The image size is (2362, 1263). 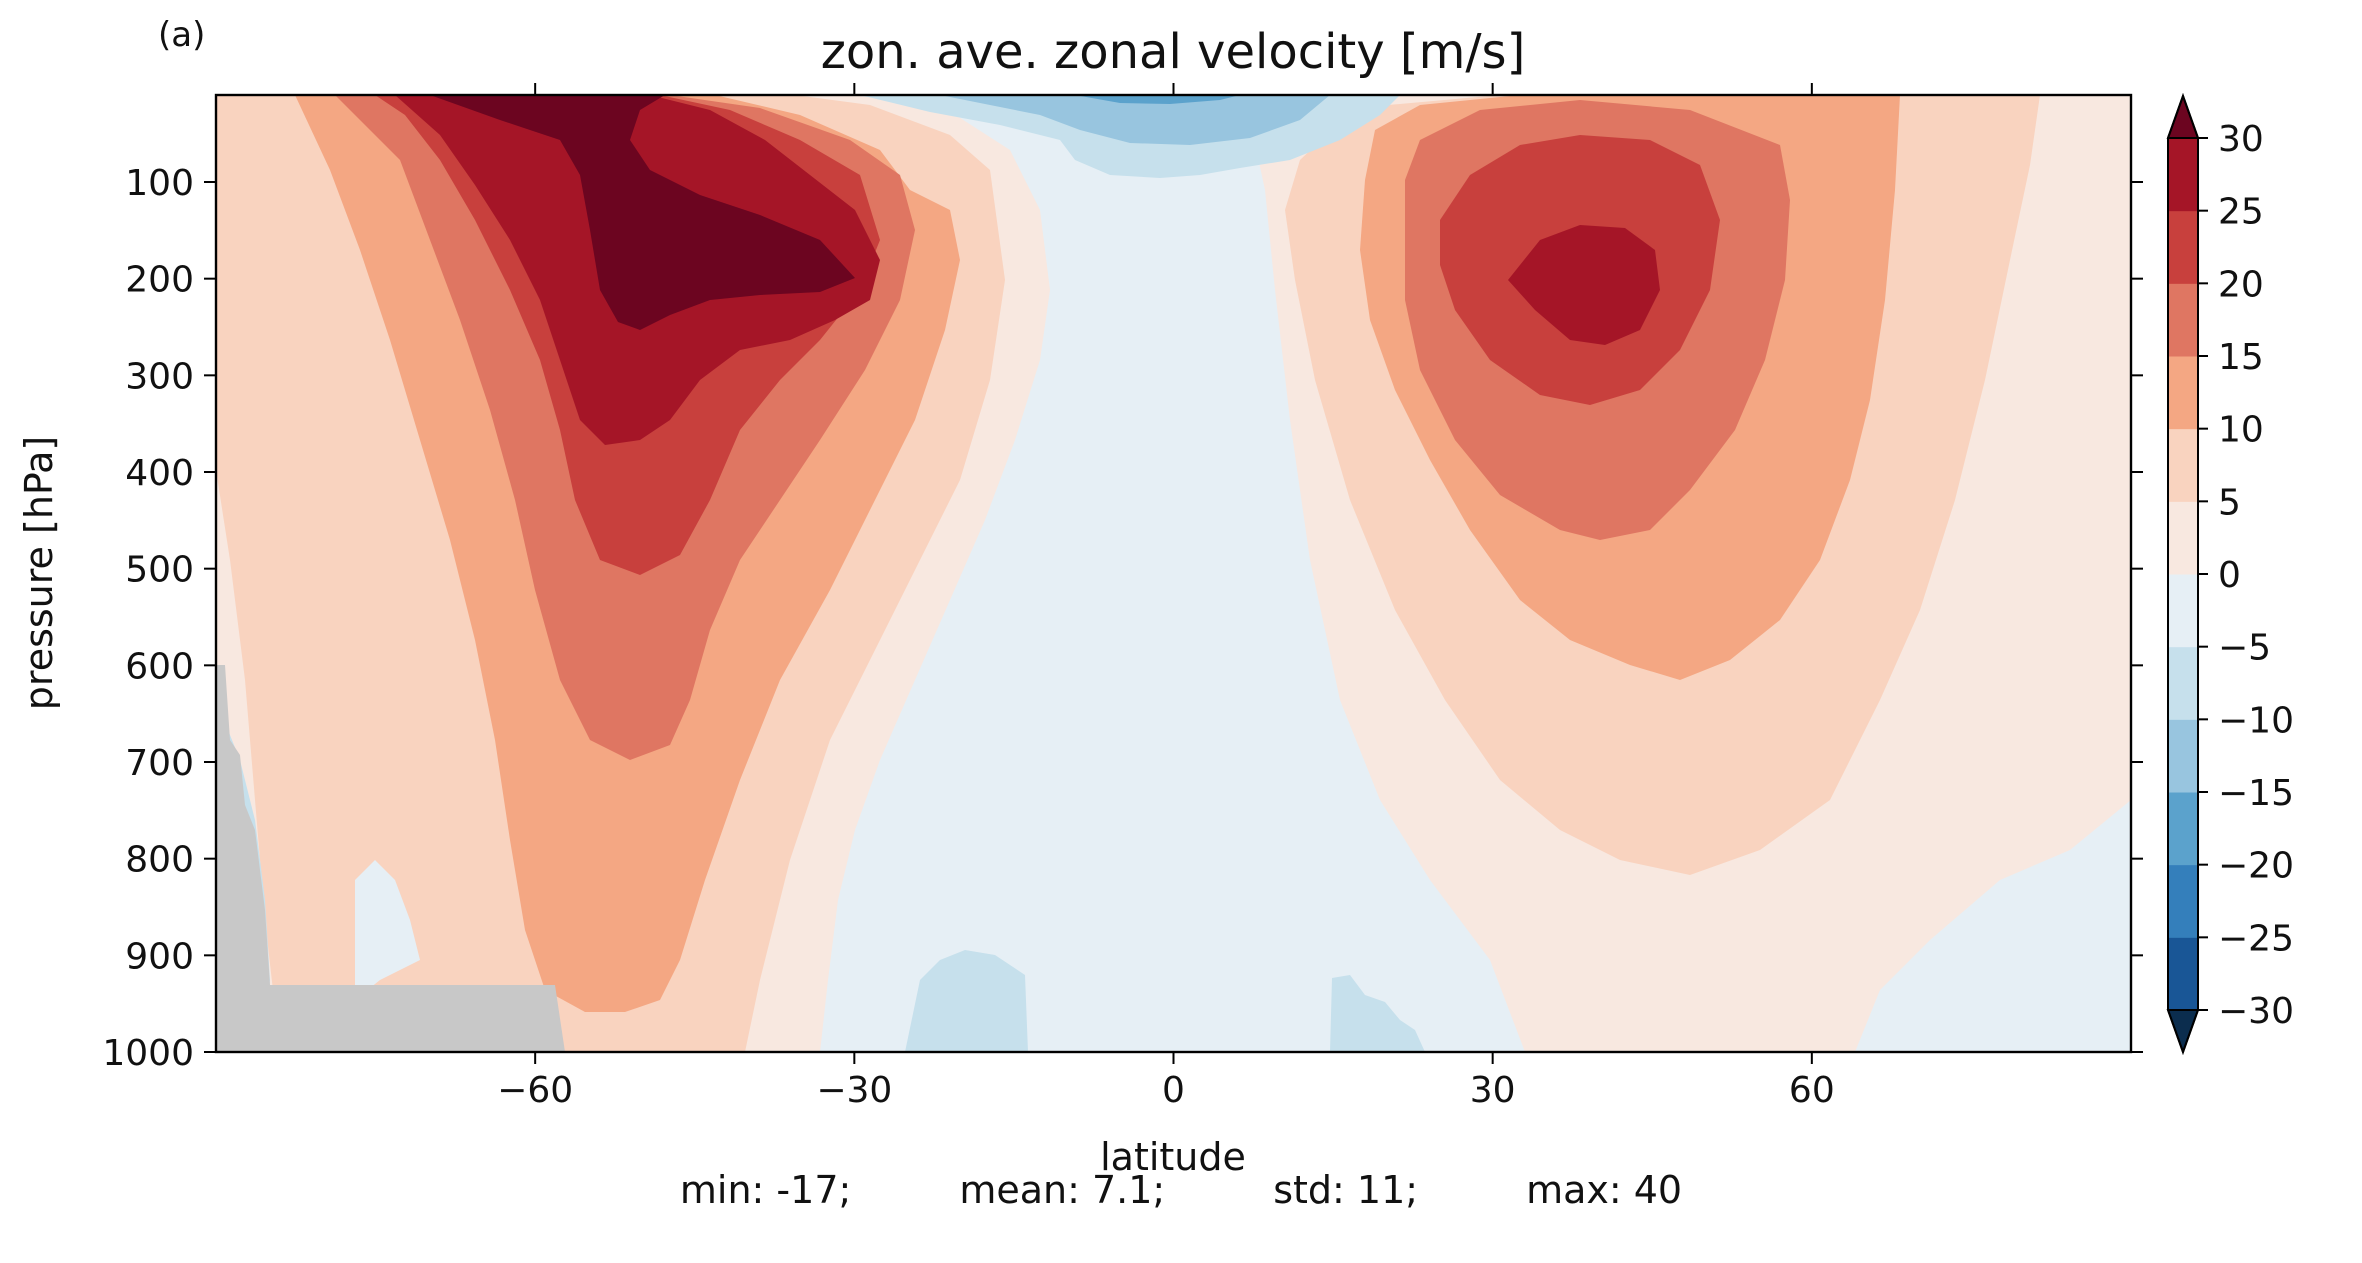 I want to click on contour-fill-25-30-north, so click(x=1584, y=285).